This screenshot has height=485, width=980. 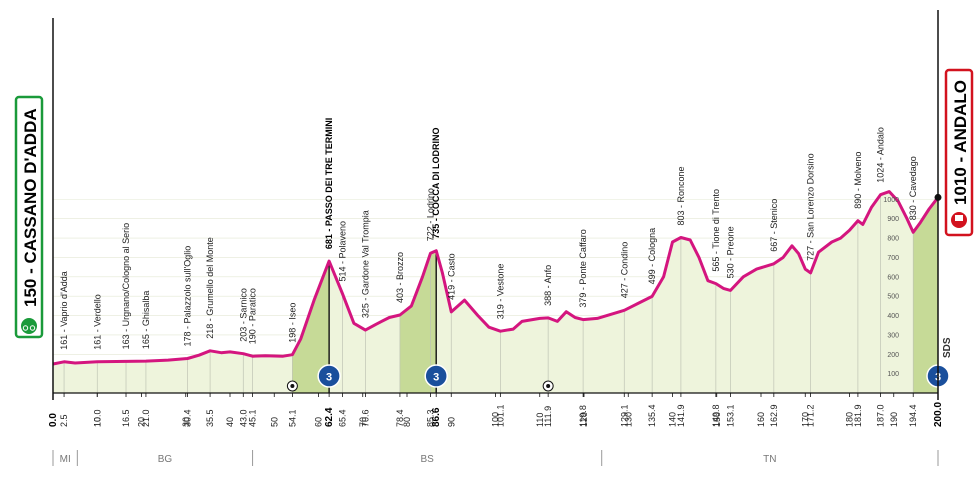 What do you see at coordinates (811, 207) in the screenshot?
I see `place-label: 727 - San Lorenzo Dorsino` at bounding box center [811, 207].